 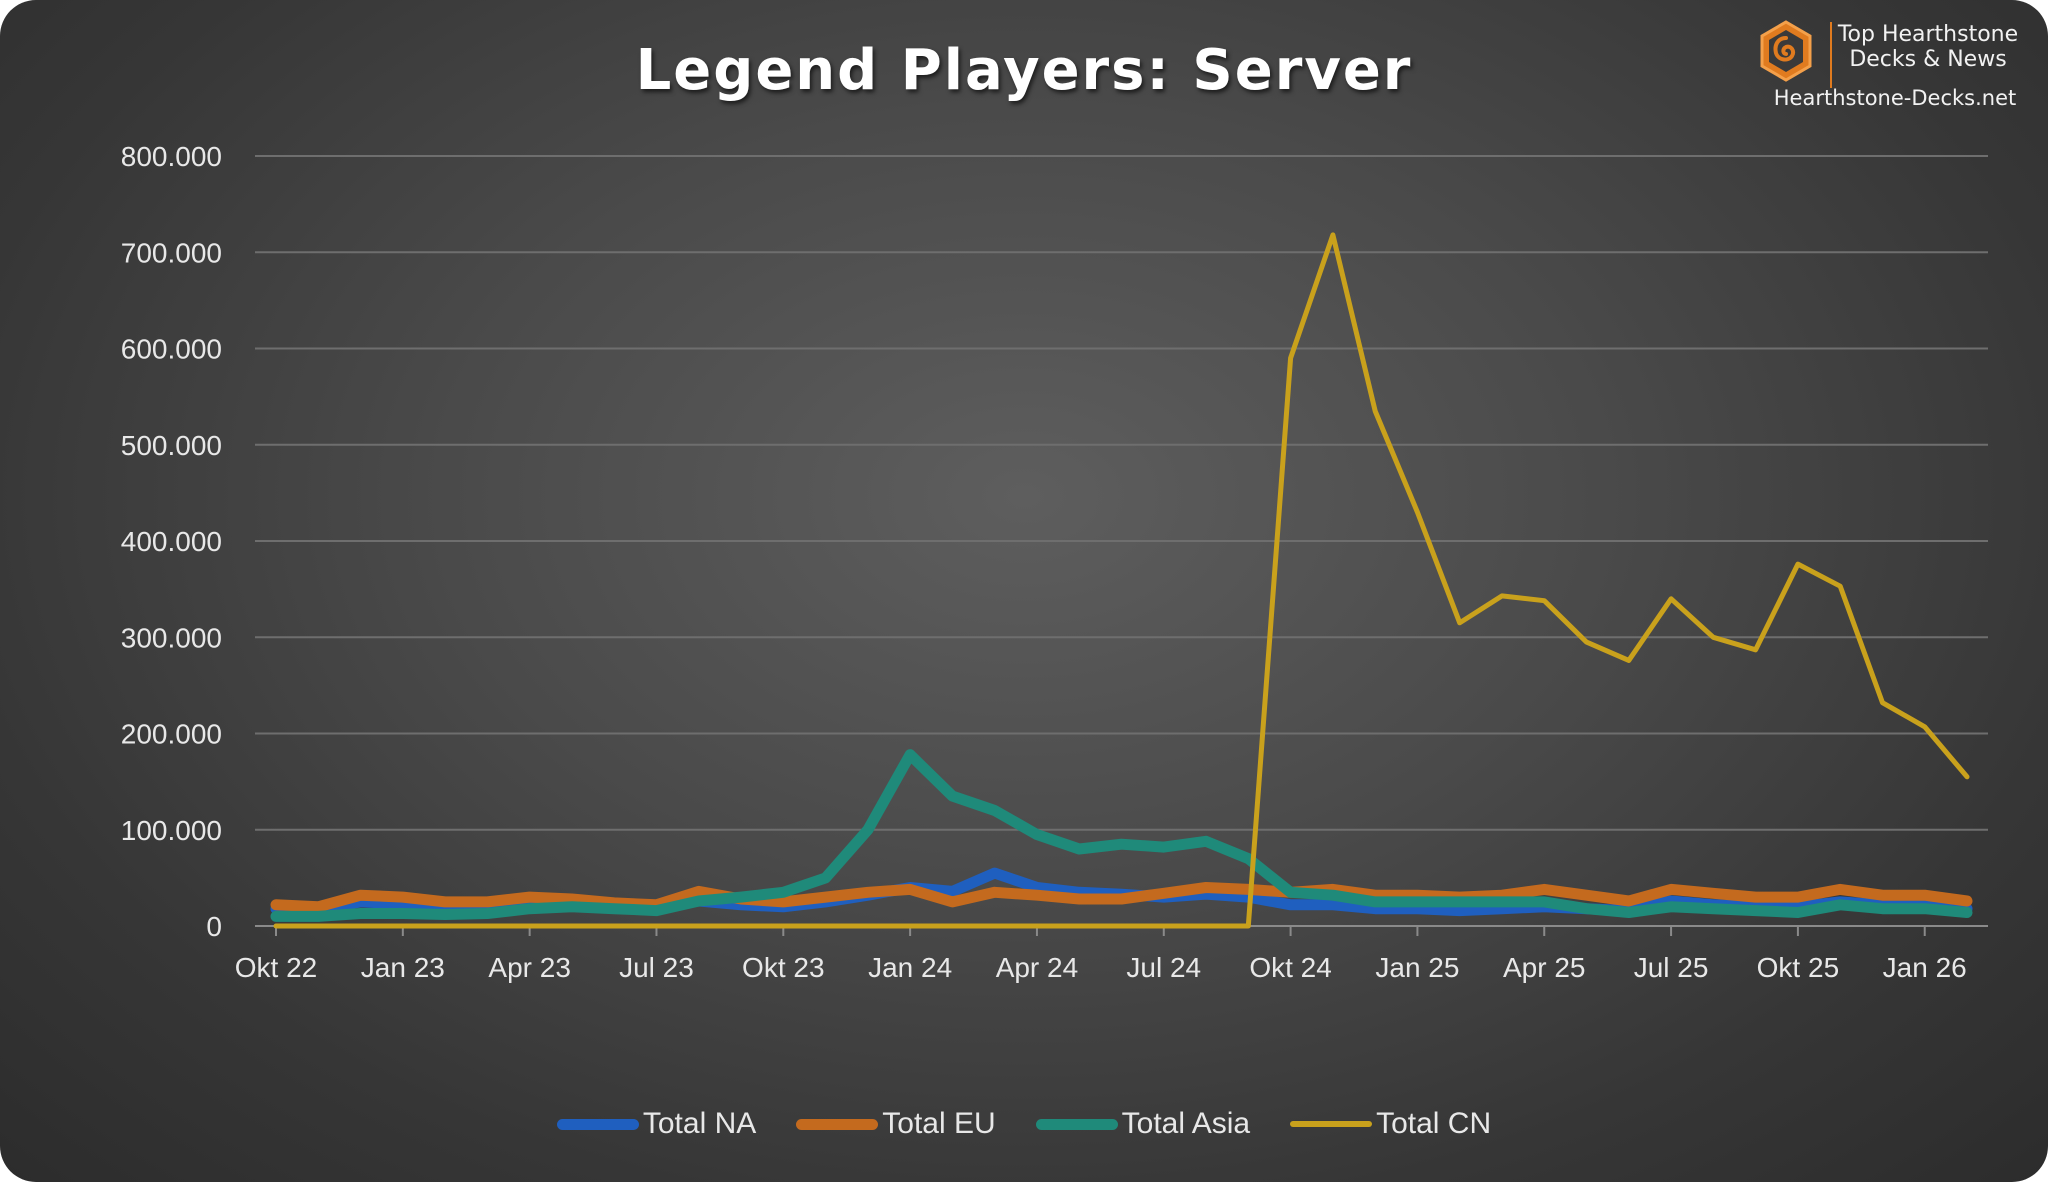 What do you see at coordinates (910, 967) in the screenshot?
I see `x-tick-label: Jan 24` at bounding box center [910, 967].